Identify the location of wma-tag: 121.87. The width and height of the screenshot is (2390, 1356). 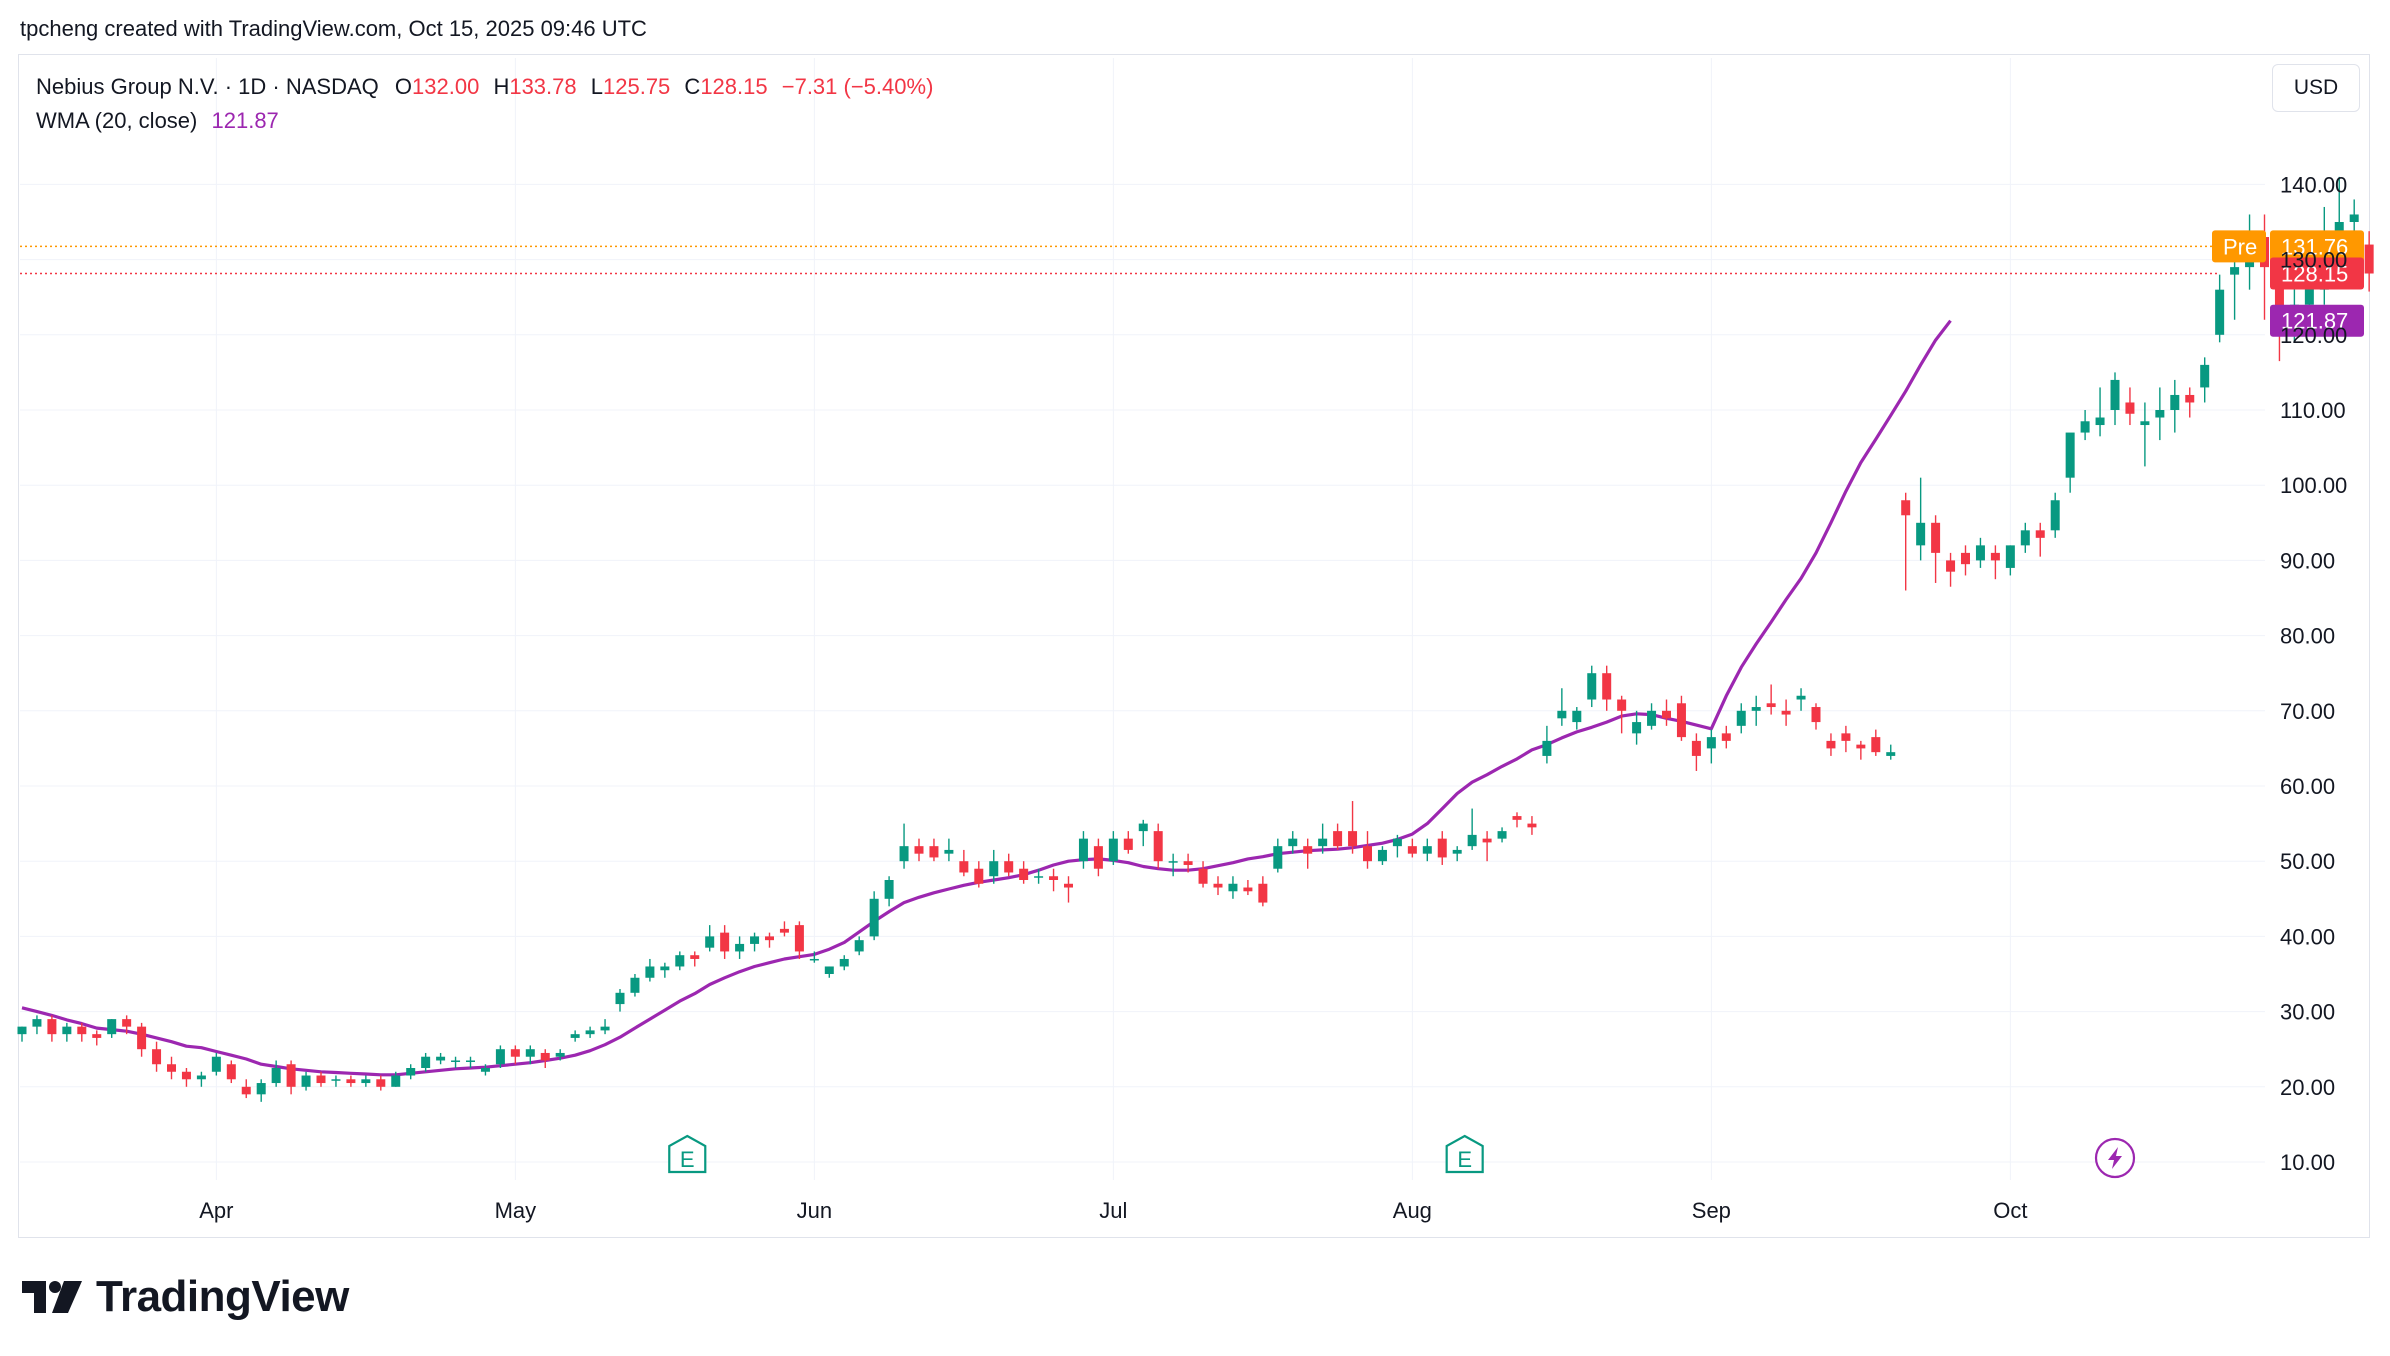
(2317, 320).